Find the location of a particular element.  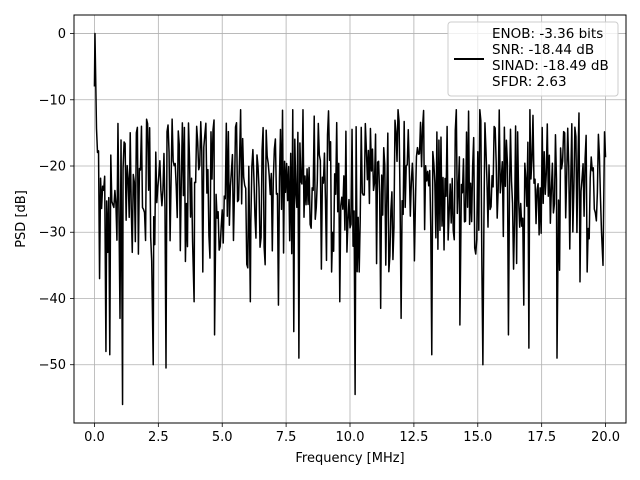

y-tick-label: −40 is located at coordinates (52, 299).